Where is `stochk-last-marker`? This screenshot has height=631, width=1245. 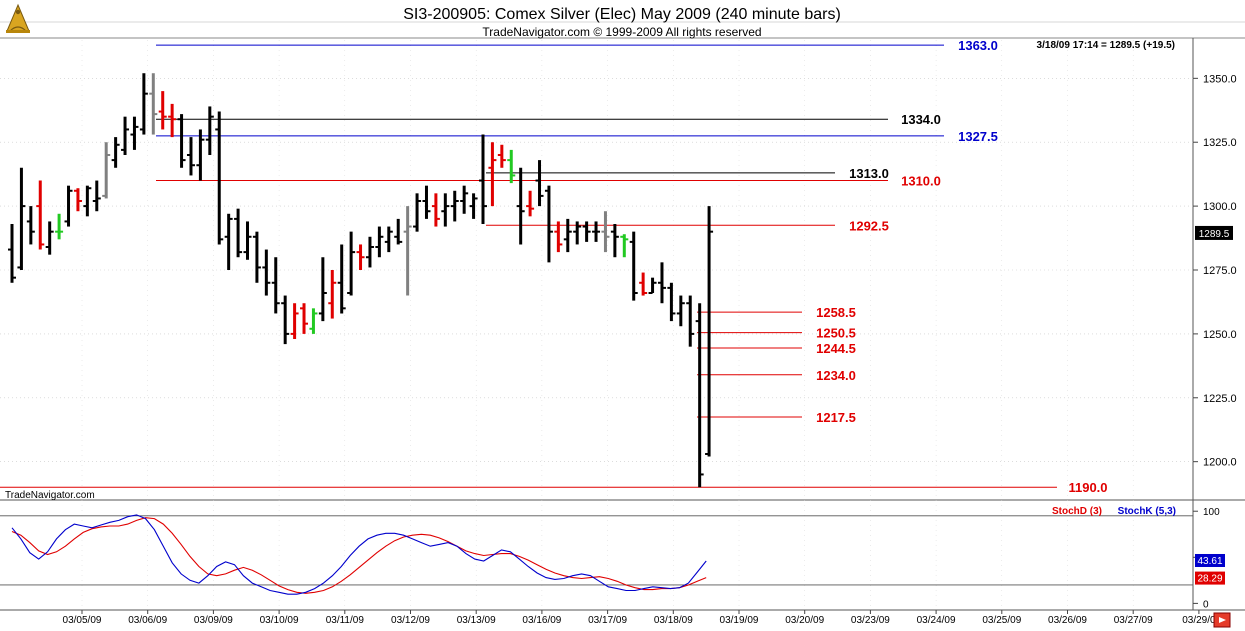
stochk-last-marker is located at coordinates (1210, 560).